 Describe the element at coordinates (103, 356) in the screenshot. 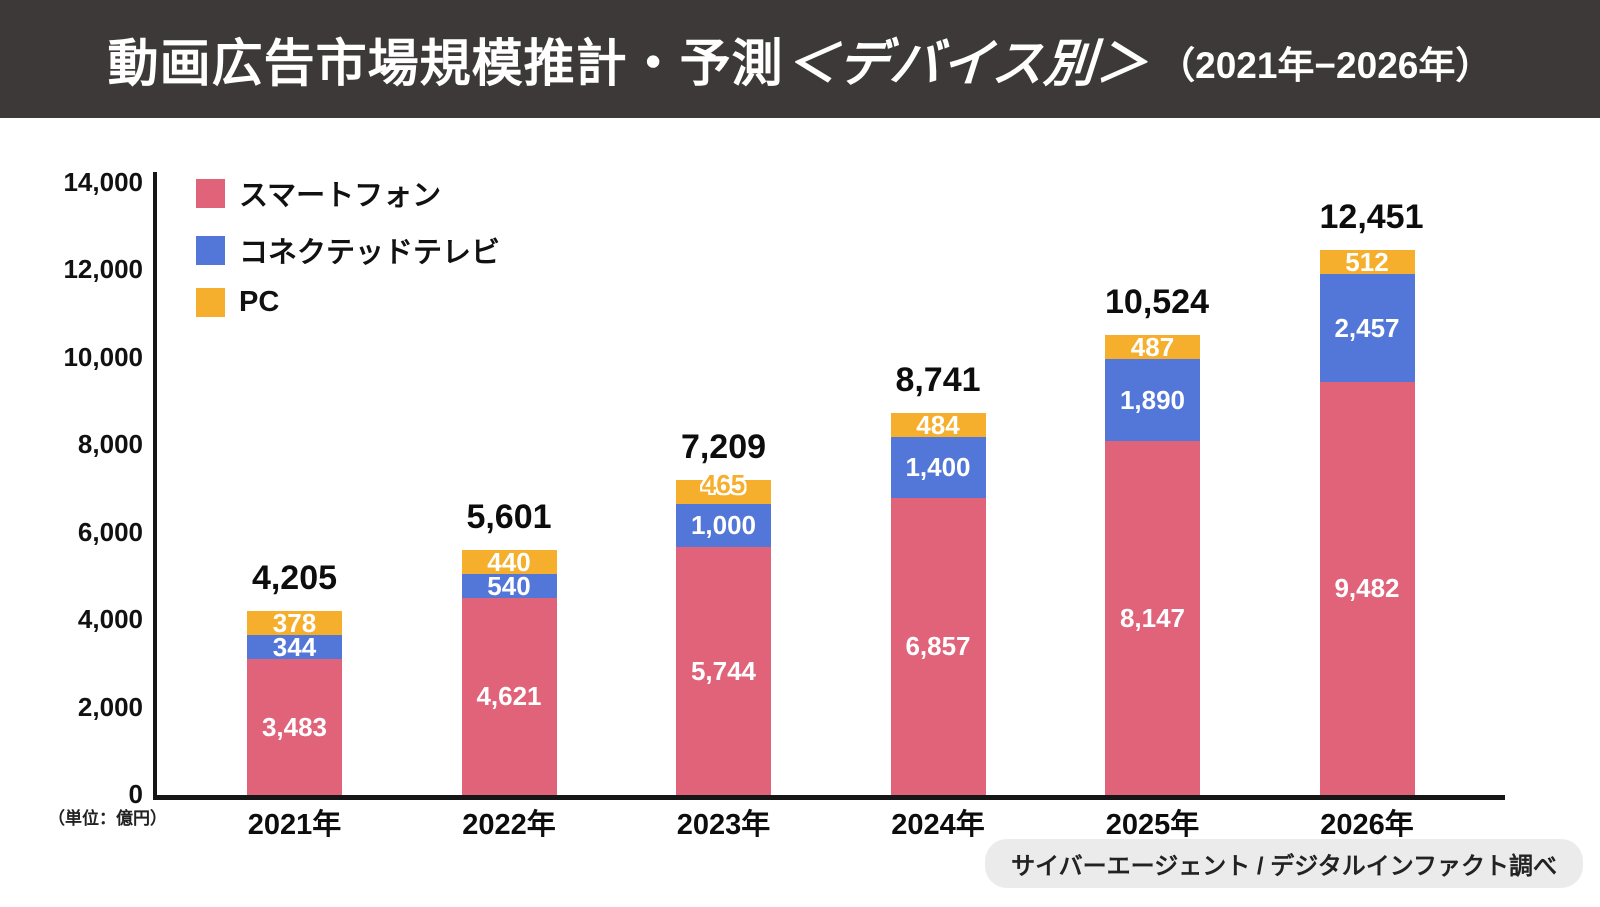

I see `y-tick-label: 10,000` at that location.